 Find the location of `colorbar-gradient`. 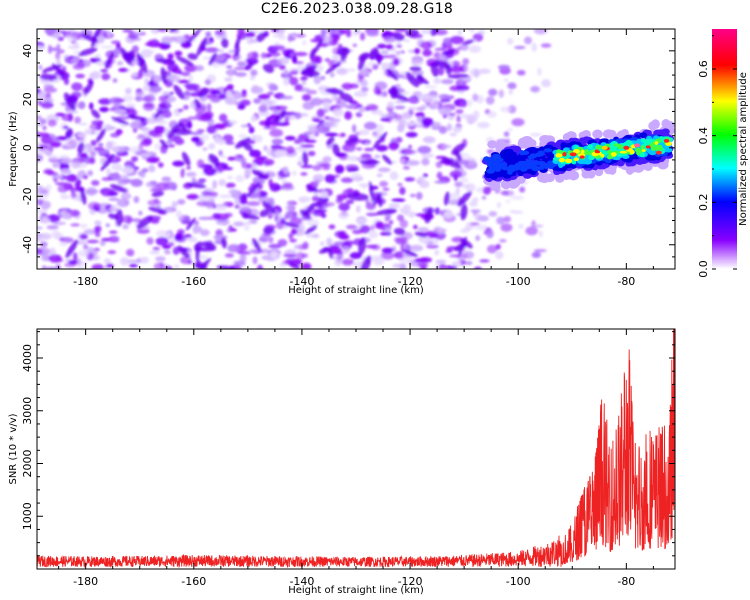

colorbar-gradient is located at coordinates (724, 149).